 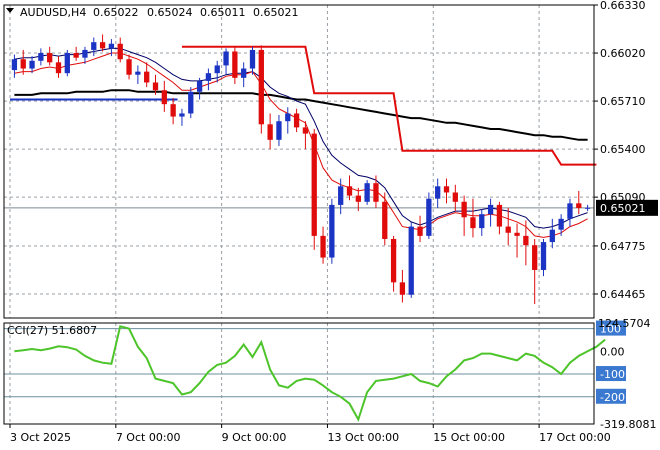 What do you see at coordinates (53, 12) in the screenshot?
I see `chart-title: AUDUSD,H4` at bounding box center [53, 12].